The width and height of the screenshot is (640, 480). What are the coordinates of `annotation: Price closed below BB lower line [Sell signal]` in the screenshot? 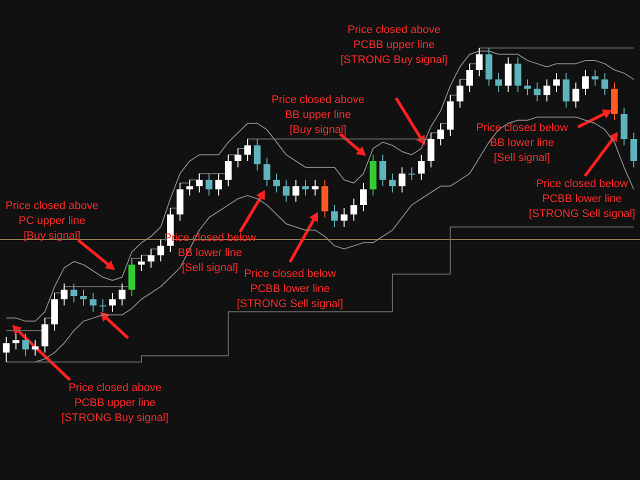 It's located at (522, 143).